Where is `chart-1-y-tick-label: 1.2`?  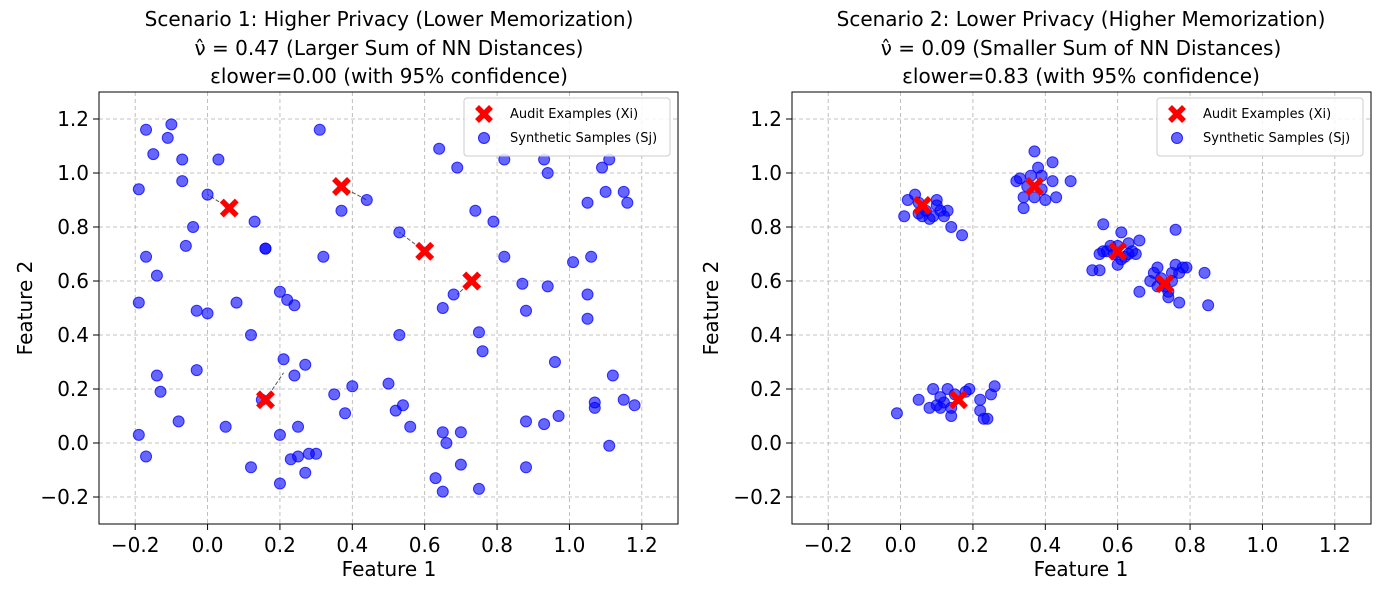
chart-1-y-tick-label: 1.2 is located at coordinates (73, 119).